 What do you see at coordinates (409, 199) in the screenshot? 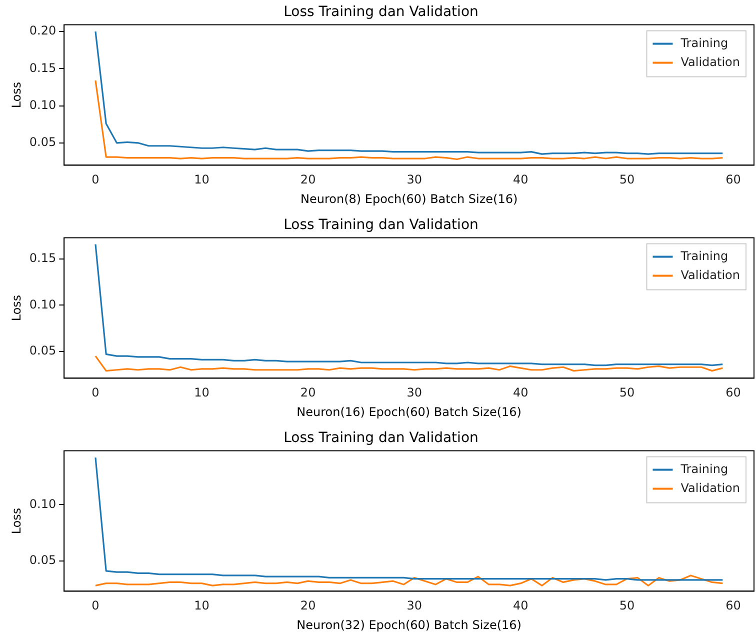
I see `x-axis-title: Neuron(8) Epoch(60) Batch Size(16)` at bounding box center [409, 199].